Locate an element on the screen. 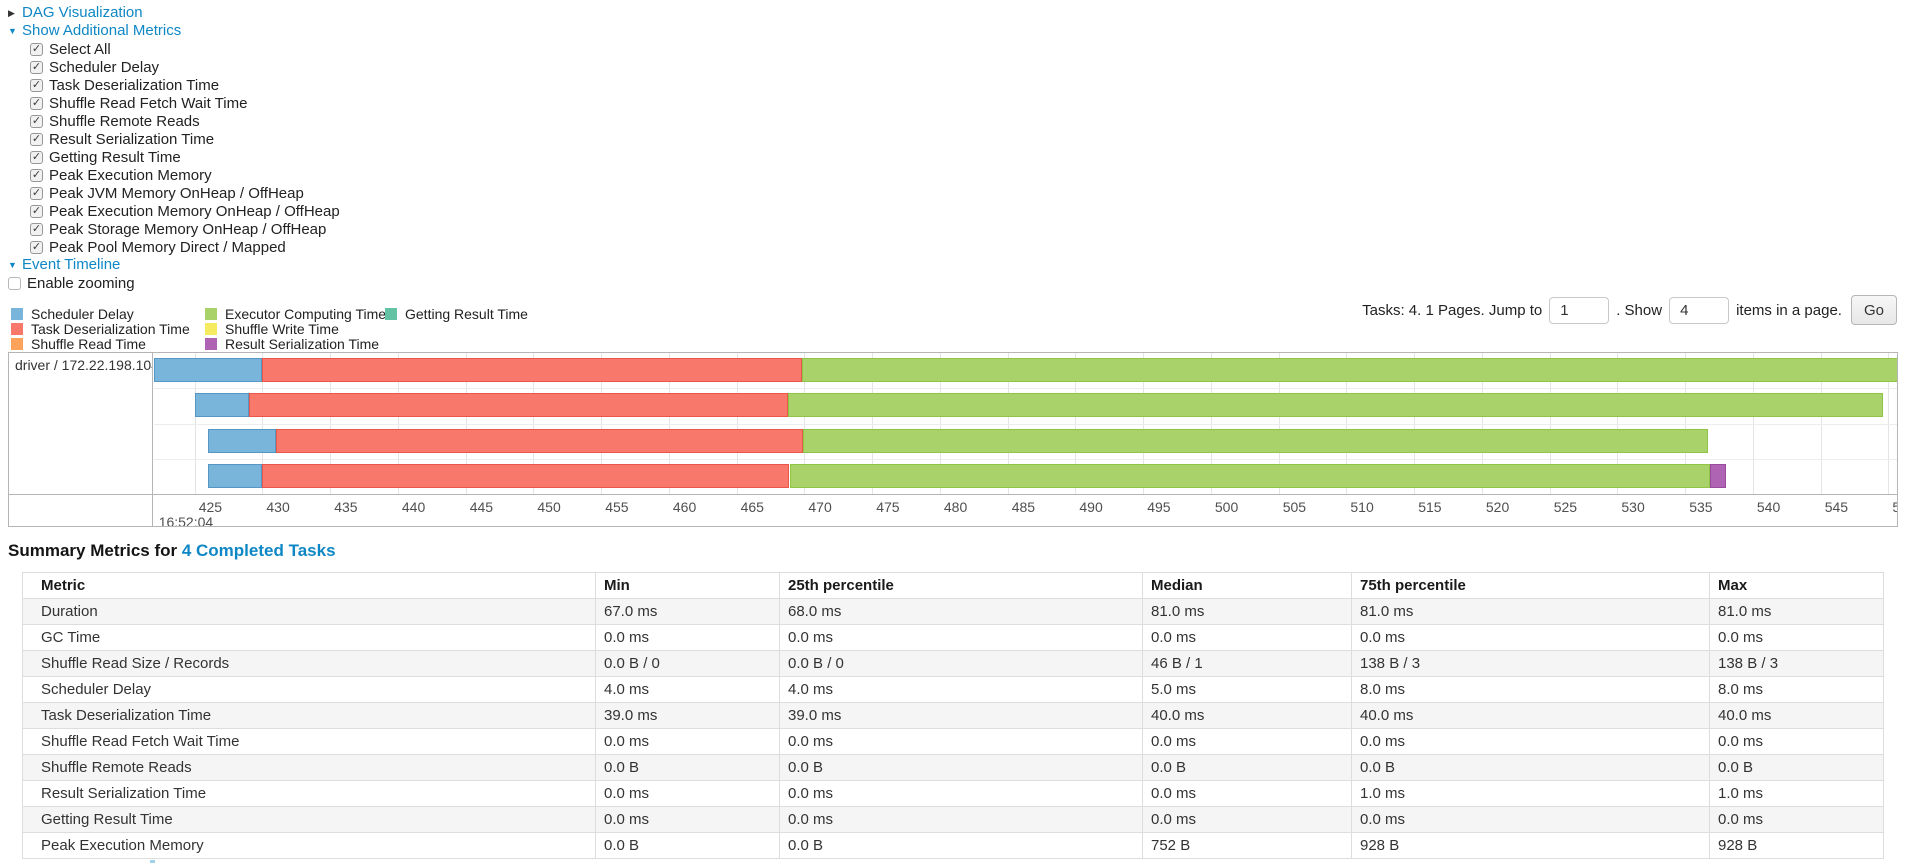 The image size is (1907, 865). timeline-axis-tick-label: 435 is located at coordinates (346, 507).